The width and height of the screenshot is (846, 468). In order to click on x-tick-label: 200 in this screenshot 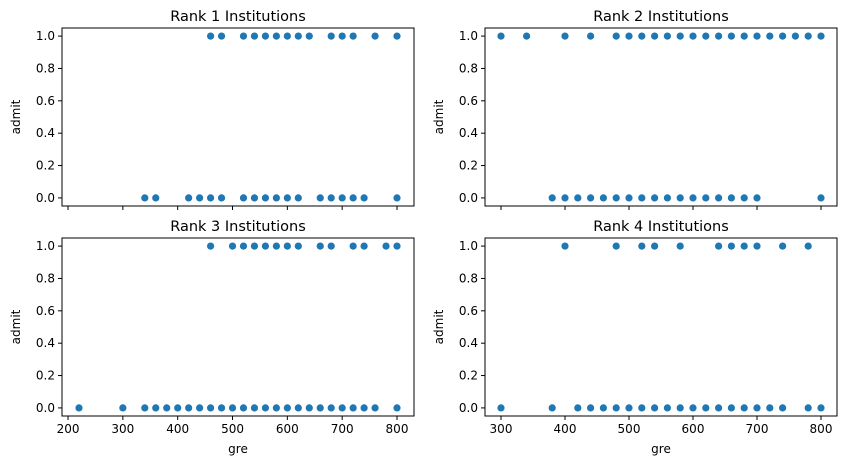, I will do `click(68, 429)`.